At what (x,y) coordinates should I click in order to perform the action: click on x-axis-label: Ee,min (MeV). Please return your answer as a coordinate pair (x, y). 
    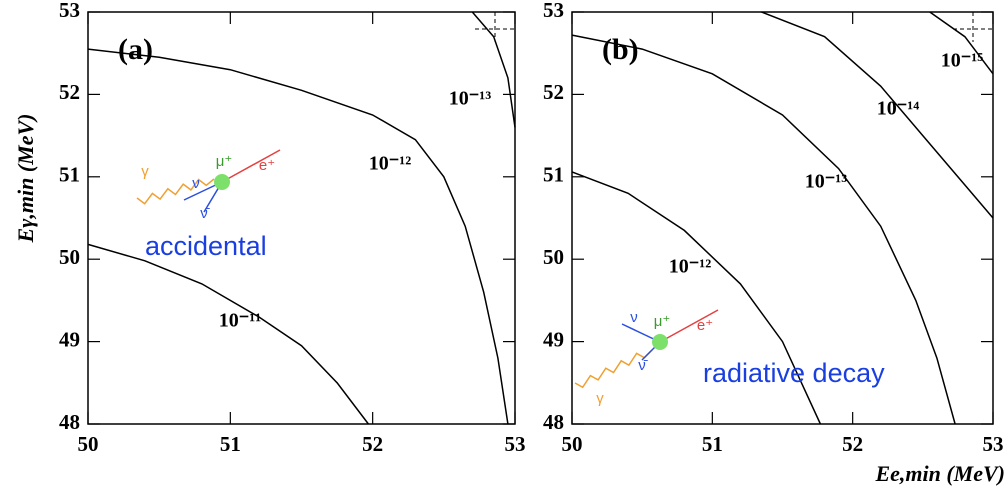
    Looking at the image, I should click on (939, 473).